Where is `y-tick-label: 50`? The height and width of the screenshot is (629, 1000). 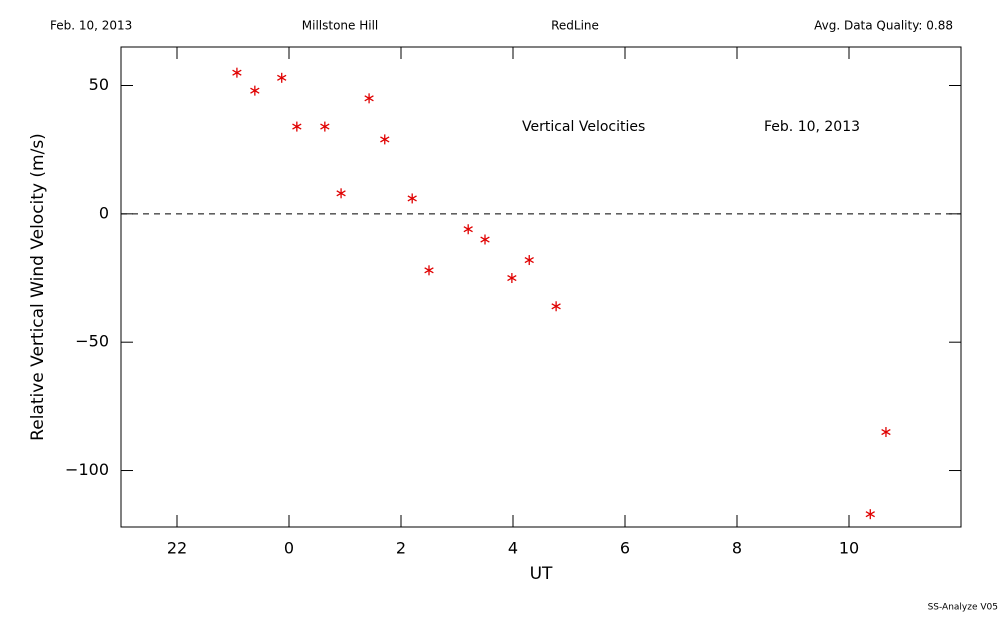
y-tick-label: 50 is located at coordinates (99, 84).